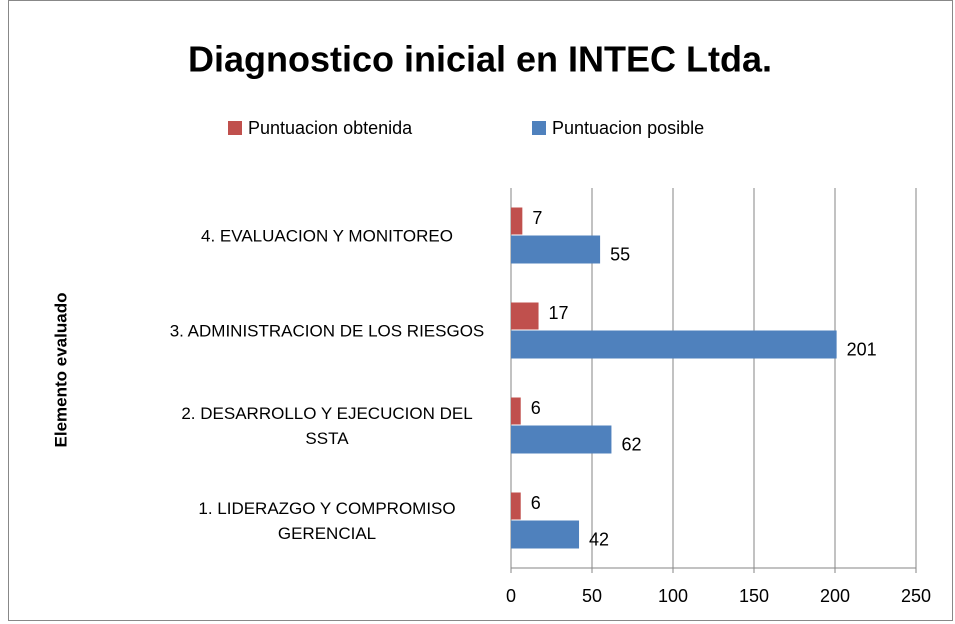  Describe the element at coordinates (330, 128) in the screenshot. I see `legend-label: Puntuacion obtenida` at that location.